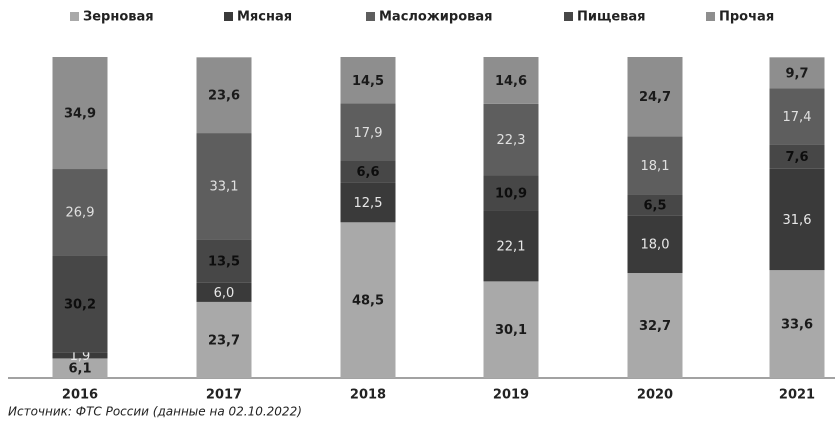 The image size is (835, 424). I want to click on data-label: 18,1, so click(655, 166).